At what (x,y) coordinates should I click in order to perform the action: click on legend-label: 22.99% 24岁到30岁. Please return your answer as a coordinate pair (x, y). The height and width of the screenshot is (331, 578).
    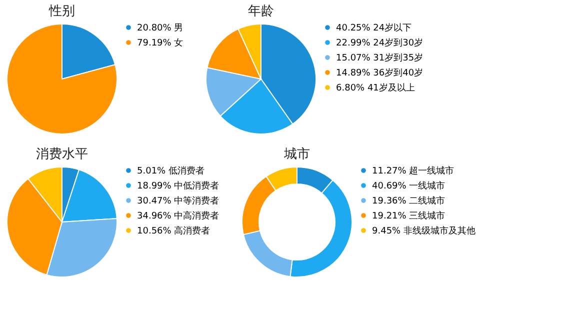
    Looking at the image, I should click on (380, 43).